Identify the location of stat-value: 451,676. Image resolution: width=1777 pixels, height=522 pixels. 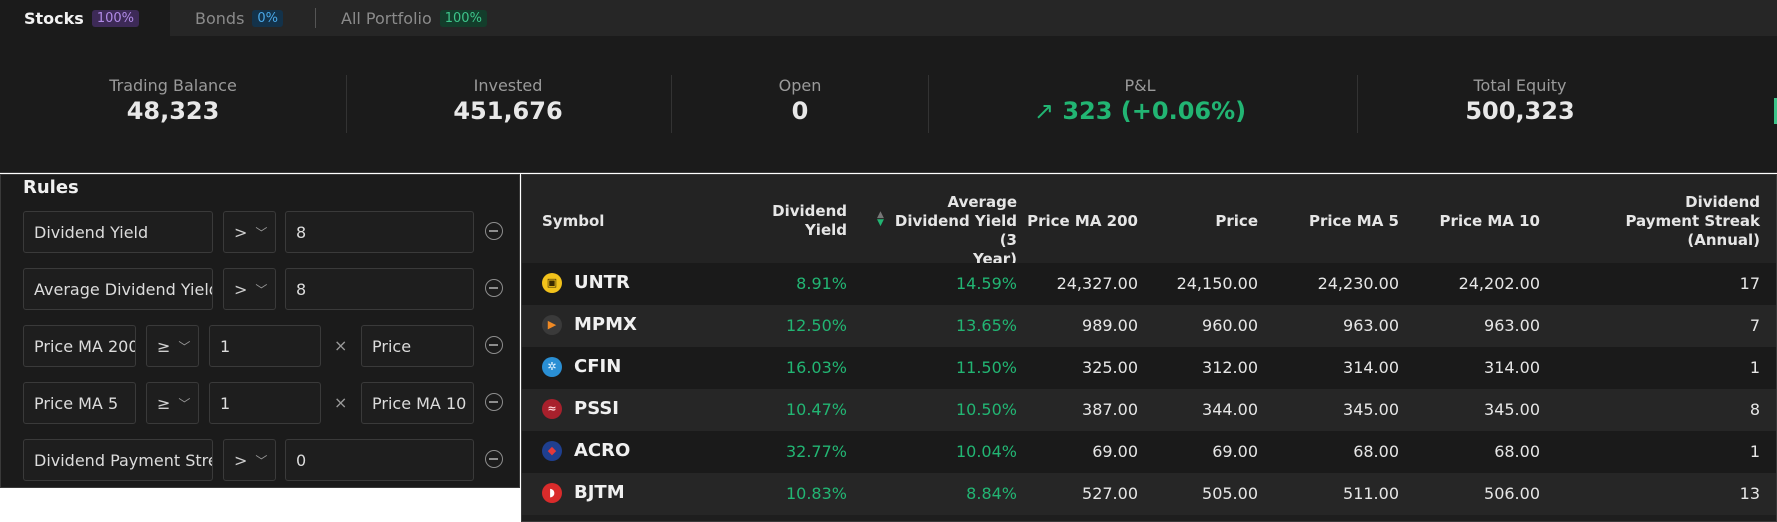
(508, 111).